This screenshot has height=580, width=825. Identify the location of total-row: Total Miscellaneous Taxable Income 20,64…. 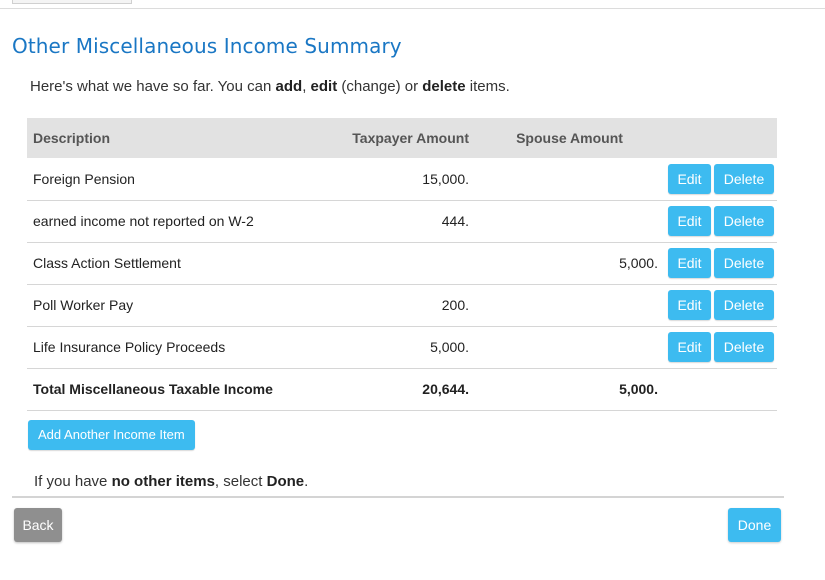
(402, 389).